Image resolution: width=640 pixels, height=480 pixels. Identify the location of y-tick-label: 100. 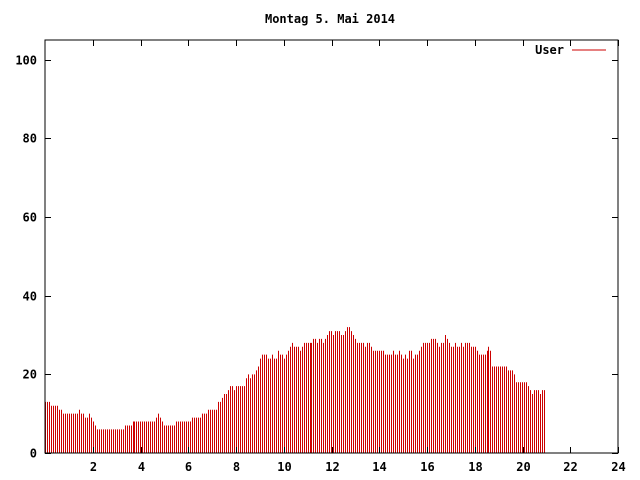
(26, 61).